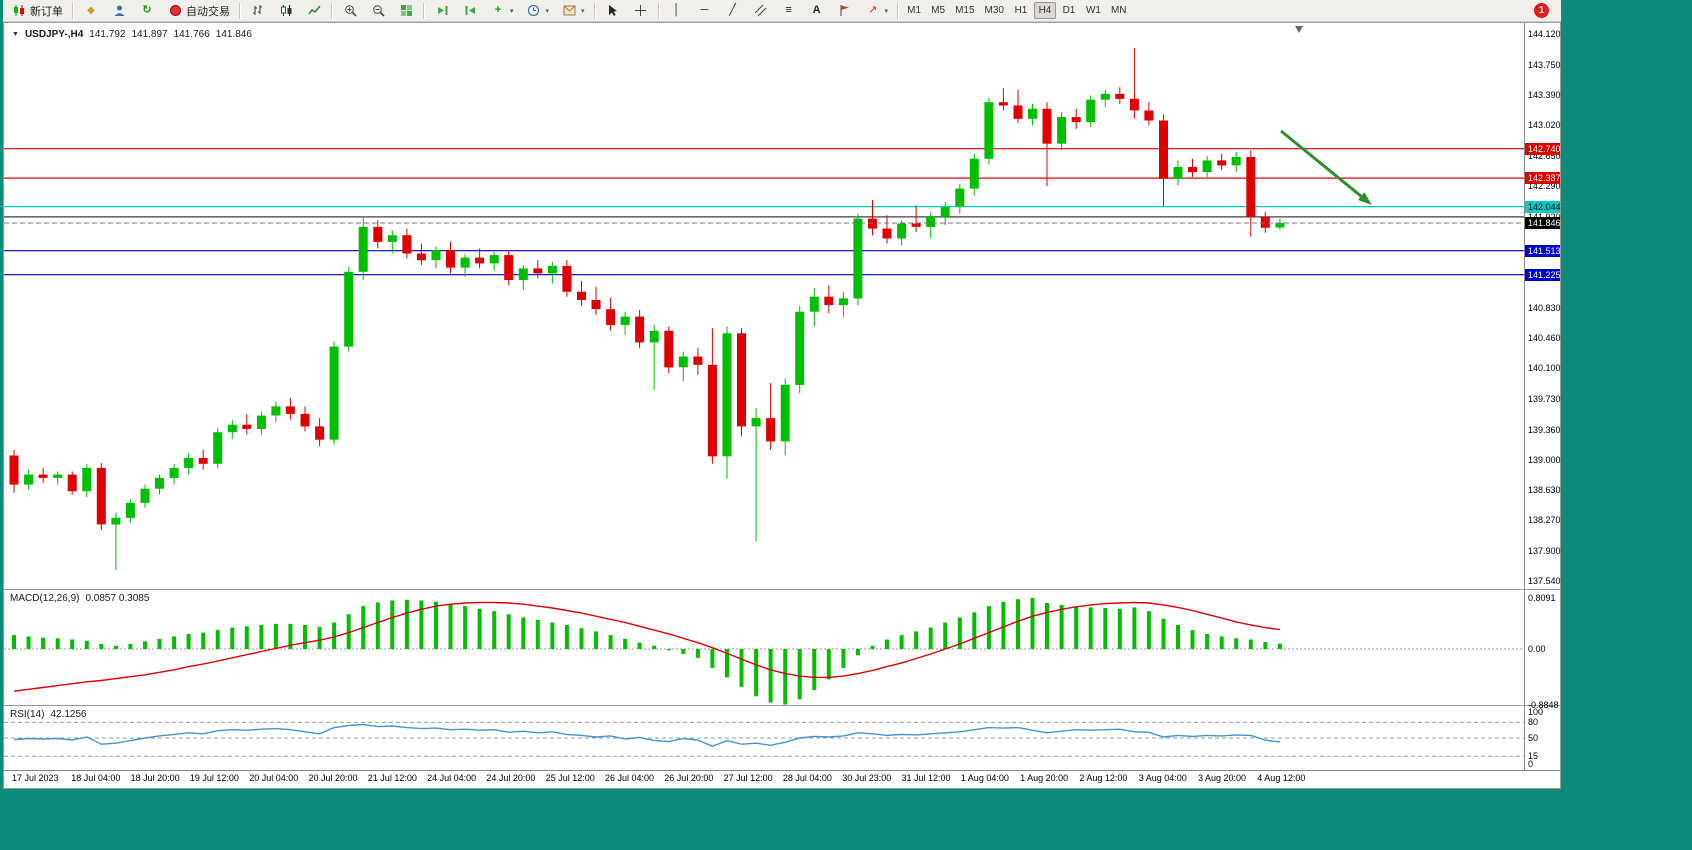 The image size is (1692, 850). Describe the element at coordinates (807, 778) in the screenshot. I see `time-axis-label: 28 Jul 04:00` at that location.